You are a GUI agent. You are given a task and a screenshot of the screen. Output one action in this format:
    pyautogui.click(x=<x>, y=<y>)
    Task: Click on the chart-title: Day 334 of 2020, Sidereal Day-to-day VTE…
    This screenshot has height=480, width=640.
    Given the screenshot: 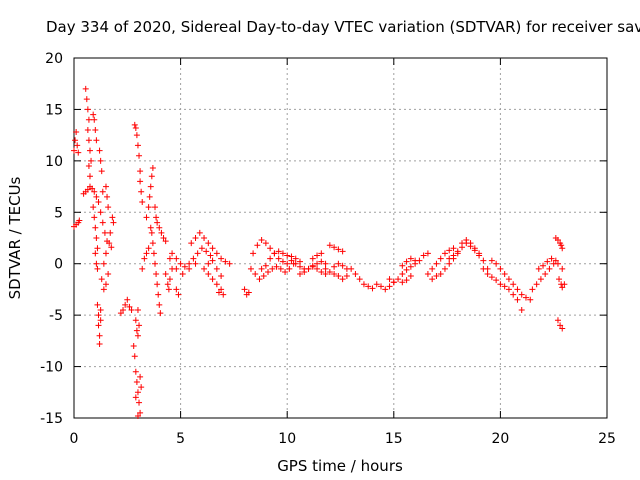 What is the action you would take?
    pyautogui.click(x=343, y=27)
    